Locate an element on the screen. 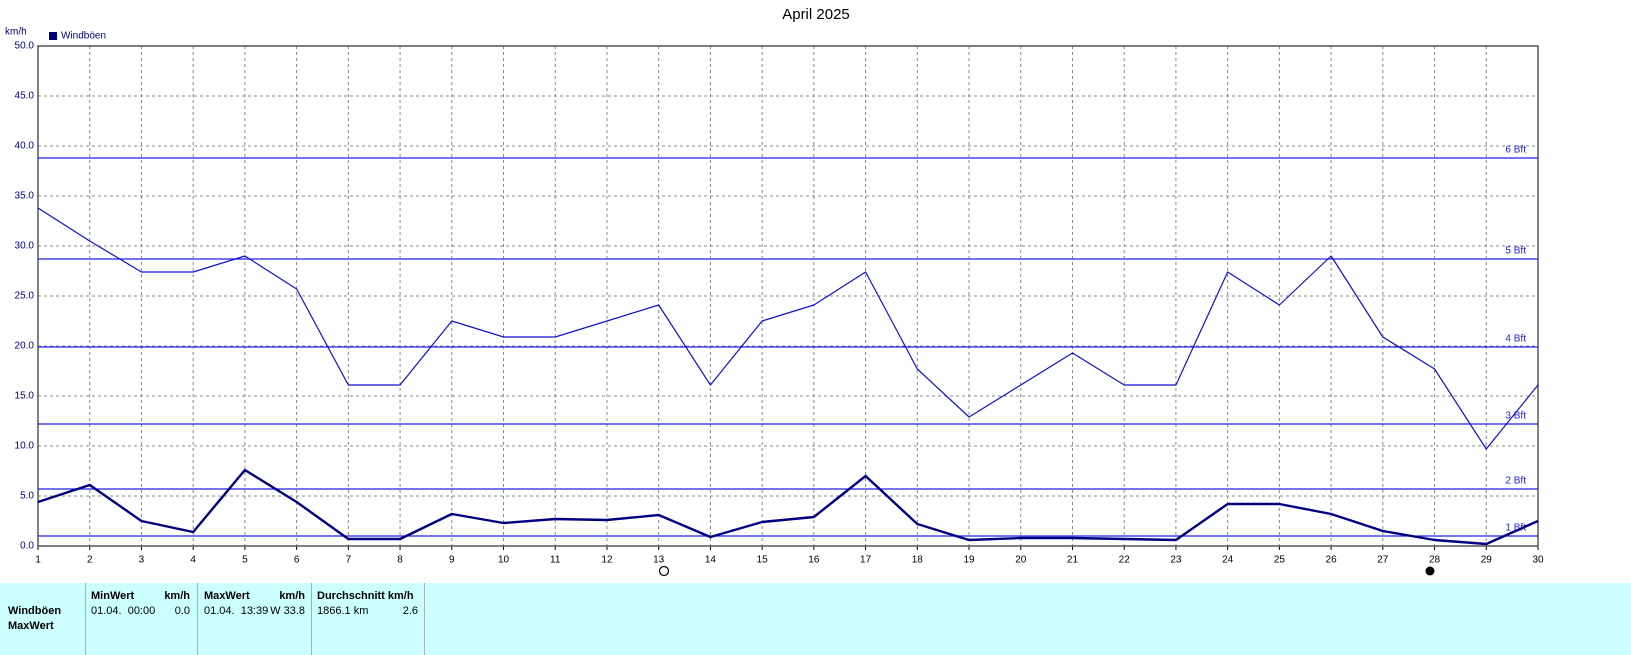  chart-title: April 2025 is located at coordinates (816, 14).